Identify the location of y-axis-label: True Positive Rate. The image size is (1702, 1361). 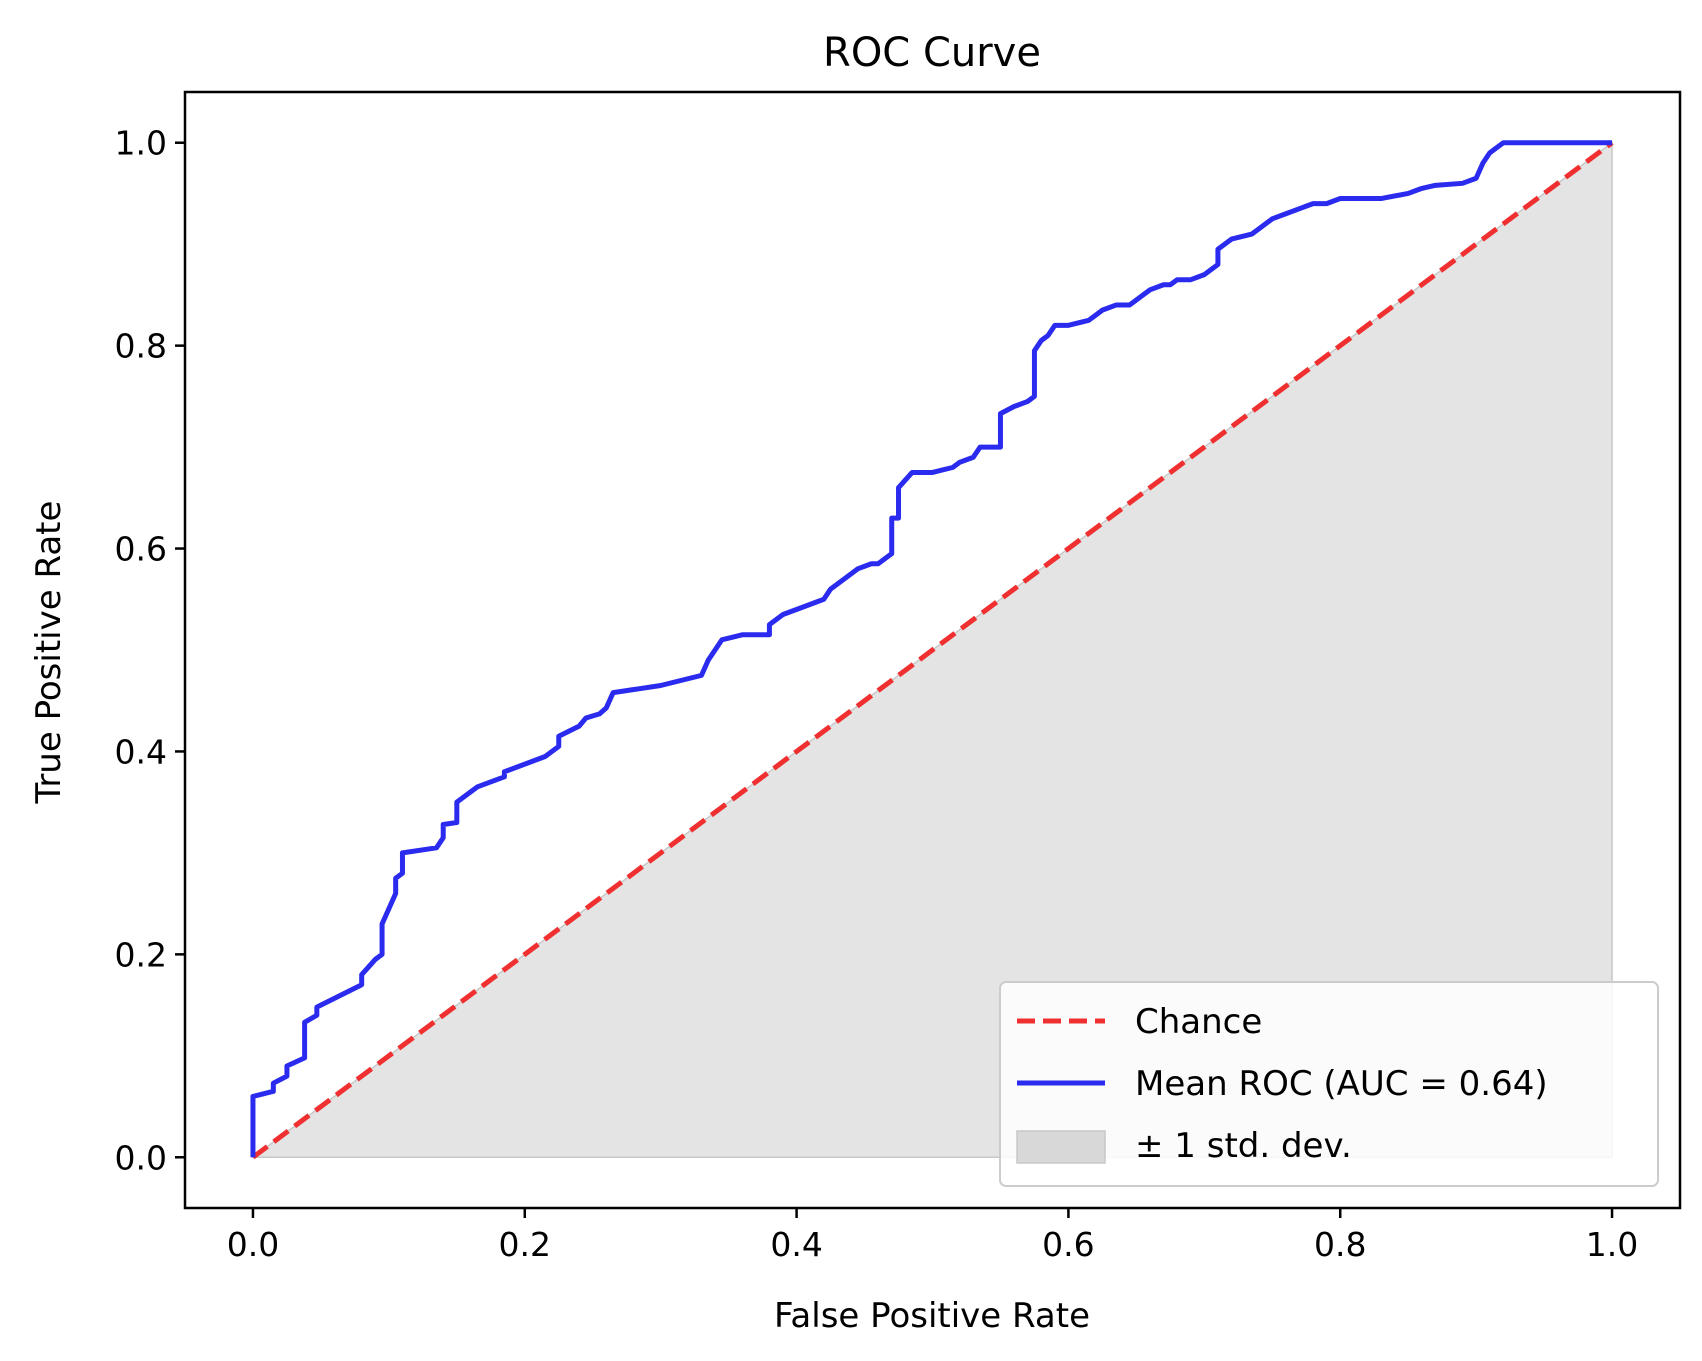
(49, 653).